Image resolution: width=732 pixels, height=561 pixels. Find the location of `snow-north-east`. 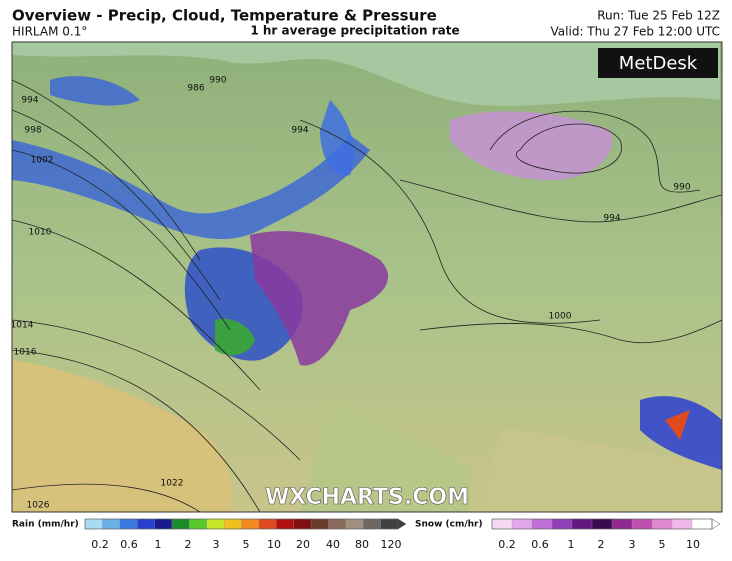

snow-north-east is located at coordinates (531, 146).